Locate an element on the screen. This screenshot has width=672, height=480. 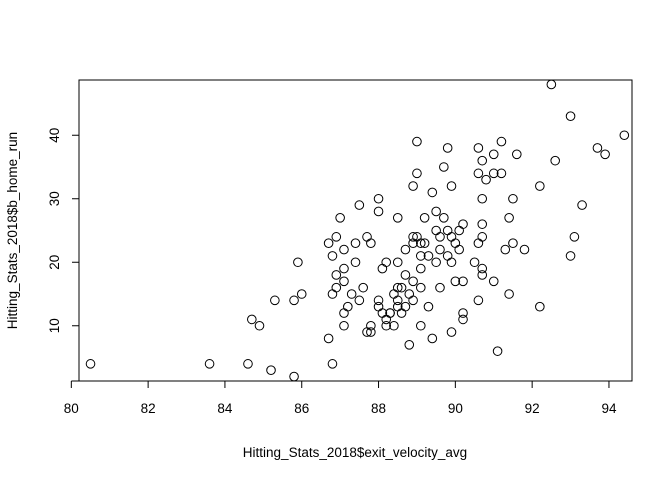
y-tick-label: 30 is located at coordinates (54, 198).